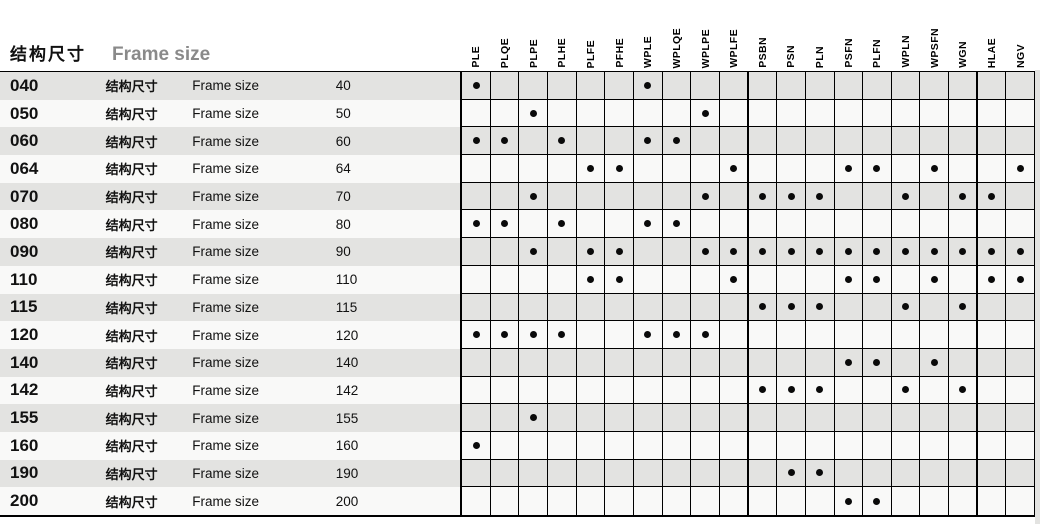  What do you see at coordinates (648, 362) in the screenshot?
I see `cell-140-wple` at bounding box center [648, 362].